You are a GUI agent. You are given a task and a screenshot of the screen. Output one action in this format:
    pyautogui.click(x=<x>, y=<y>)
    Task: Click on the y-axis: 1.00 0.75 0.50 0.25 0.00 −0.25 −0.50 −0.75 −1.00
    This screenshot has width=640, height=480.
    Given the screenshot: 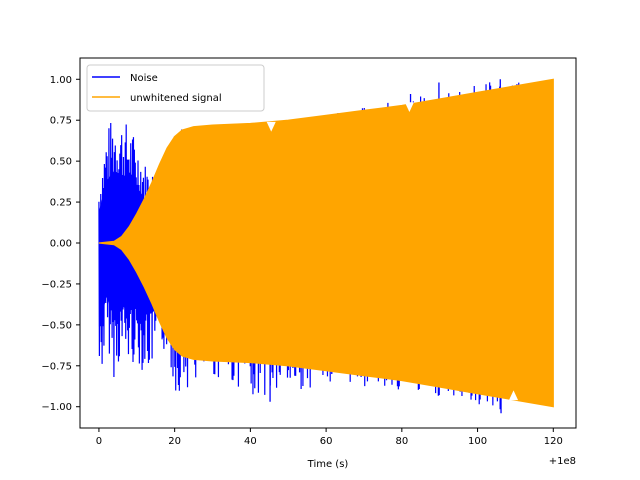 What is the action you would take?
    pyautogui.click(x=60, y=244)
    